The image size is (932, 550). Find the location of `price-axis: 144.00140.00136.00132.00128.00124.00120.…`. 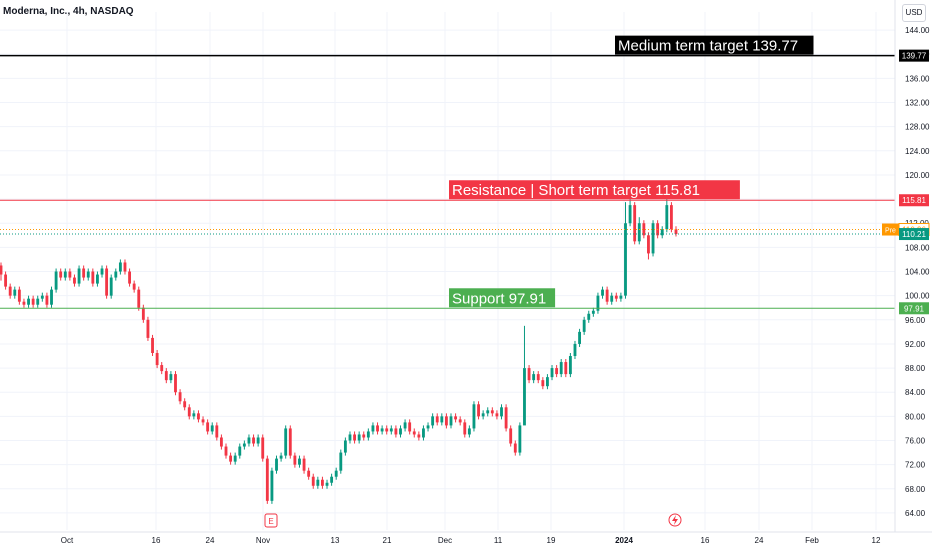

price-axis: 144.00140.00136.00132.00128.00124.00120.… is located at coordinates (906, 266).